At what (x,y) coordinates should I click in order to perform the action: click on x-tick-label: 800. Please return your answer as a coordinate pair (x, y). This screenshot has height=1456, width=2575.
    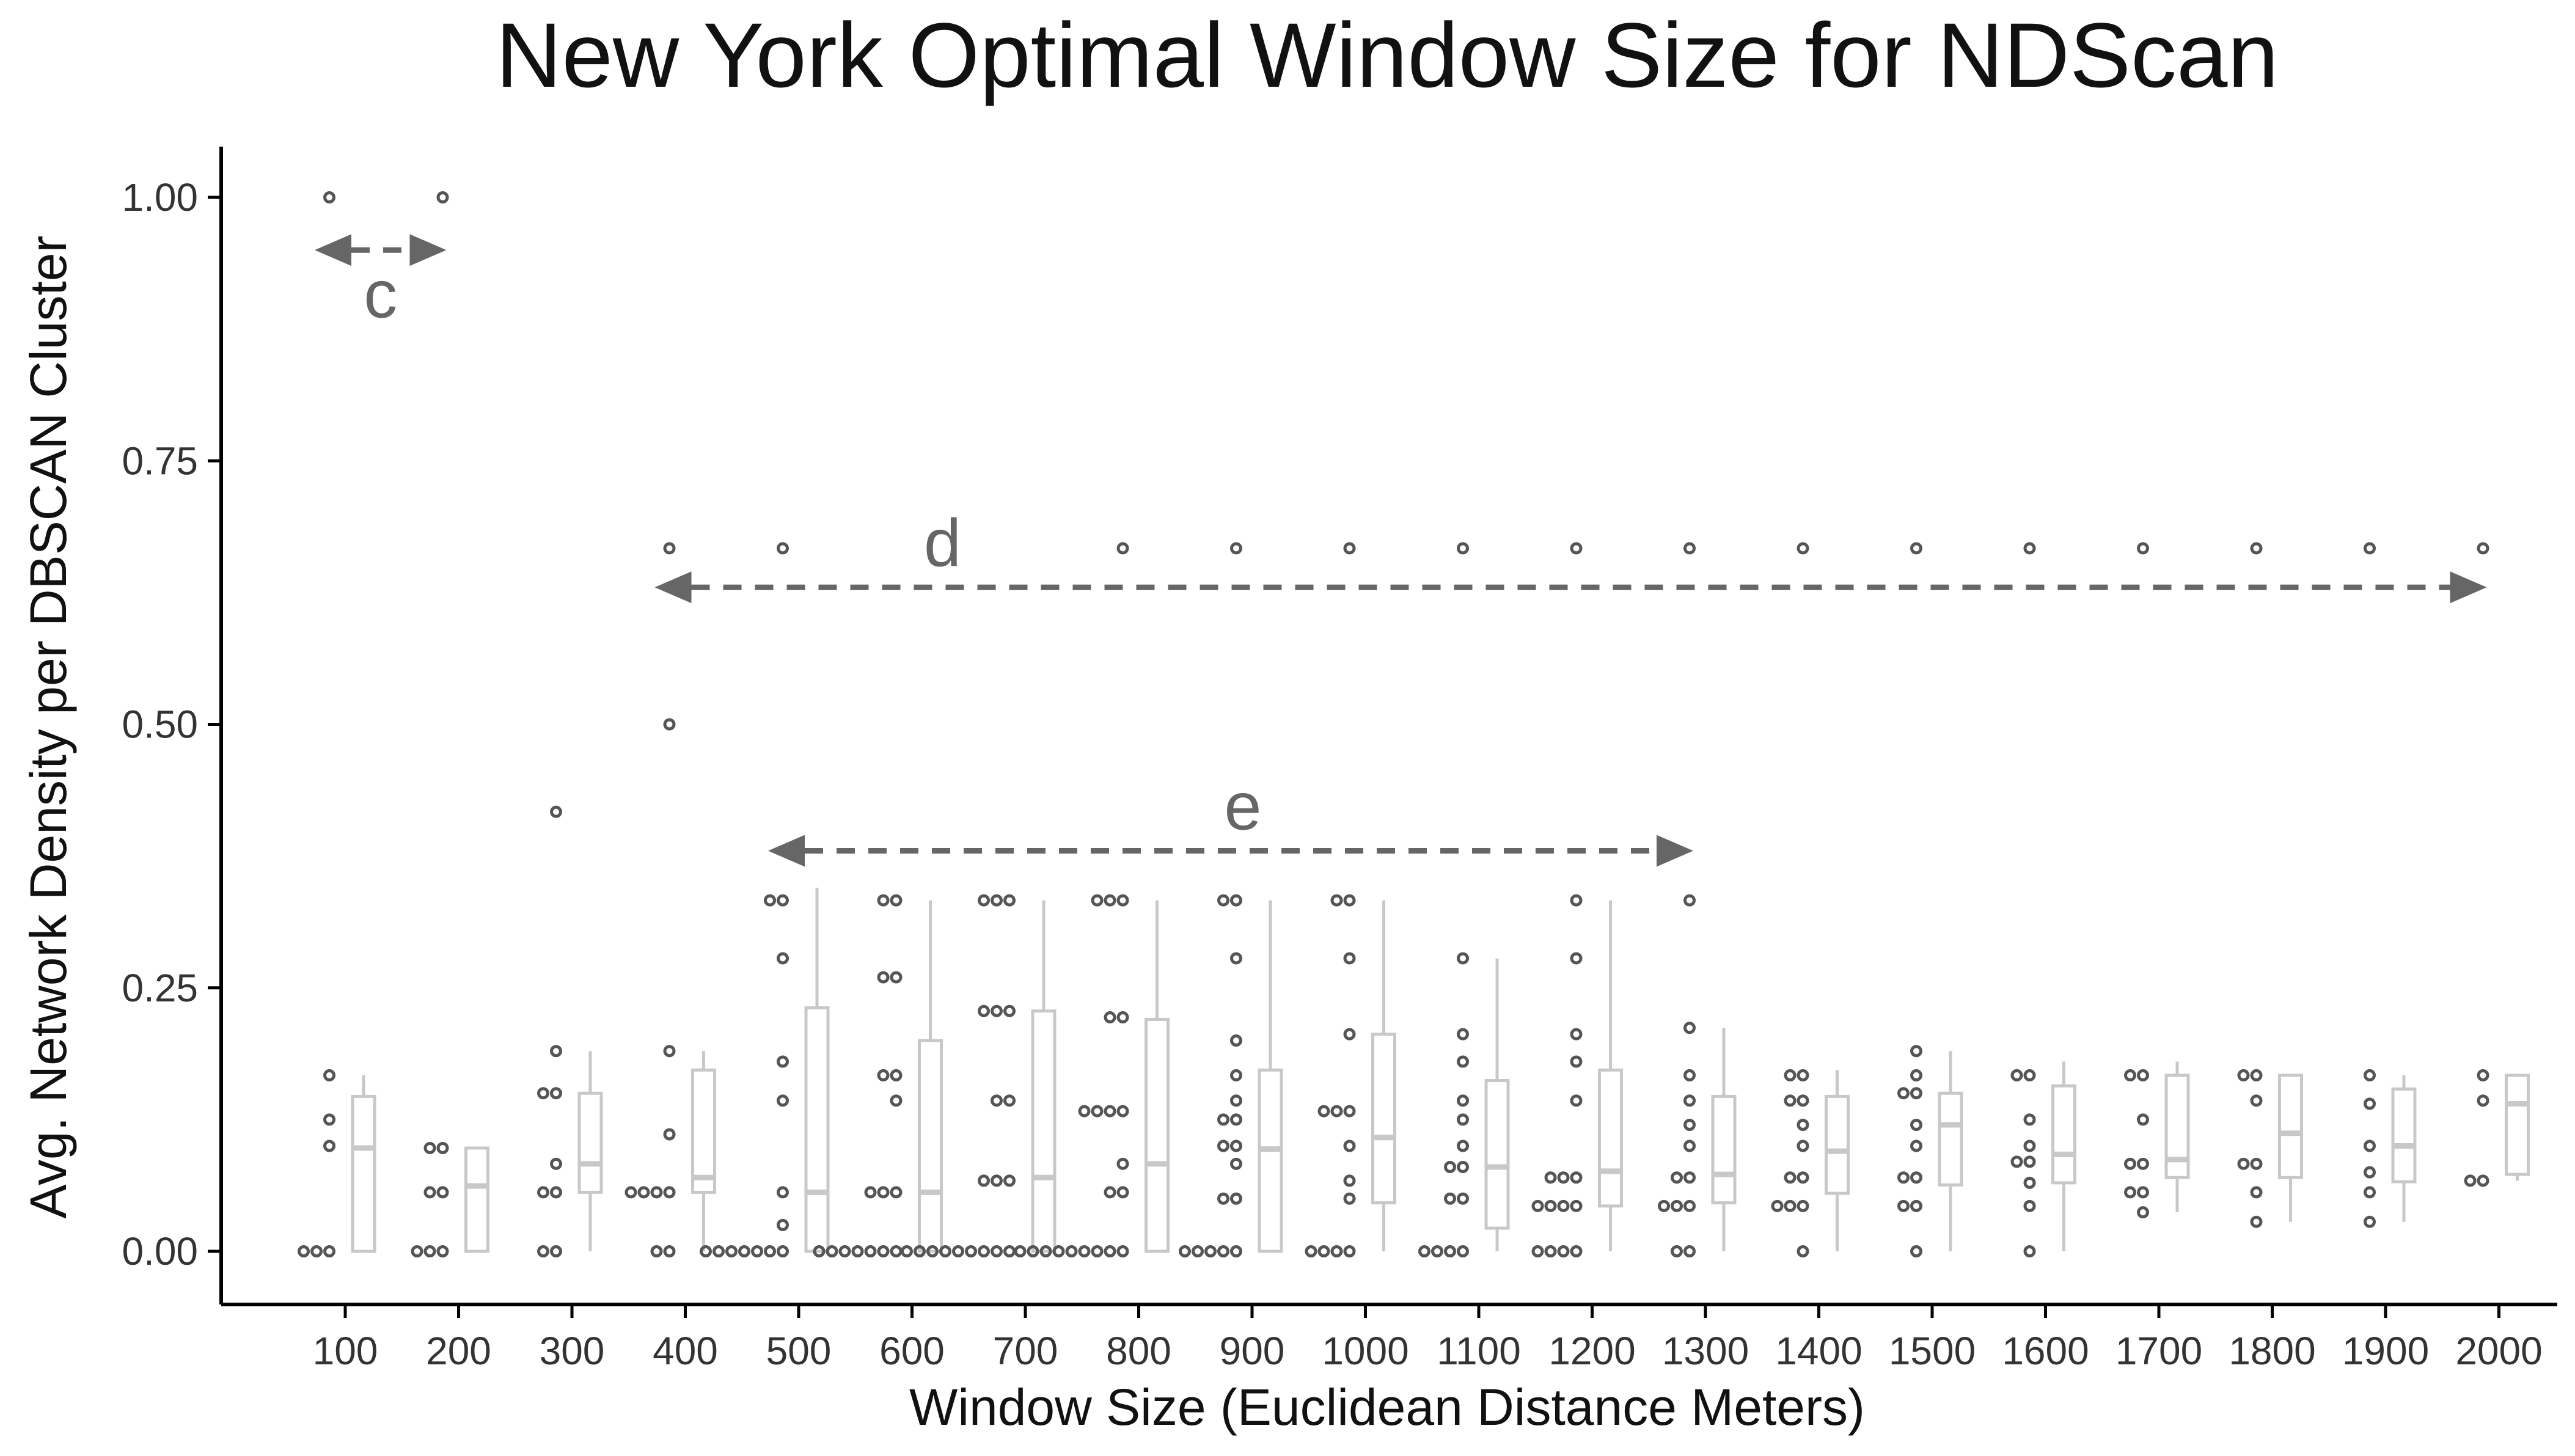
    Looking at the image, I should click on (1138, 1351).